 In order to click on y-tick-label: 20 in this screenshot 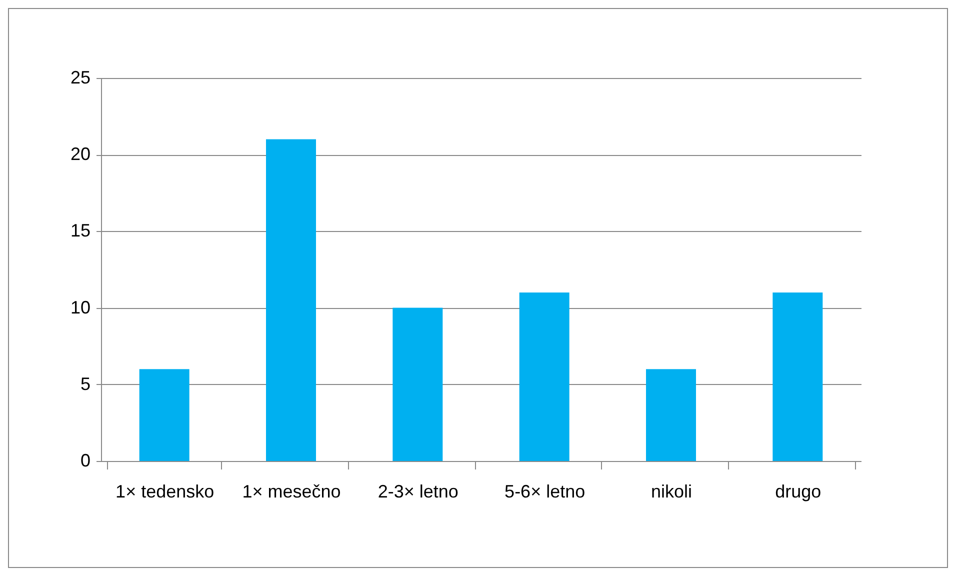, I will do `click(80, 154)`.